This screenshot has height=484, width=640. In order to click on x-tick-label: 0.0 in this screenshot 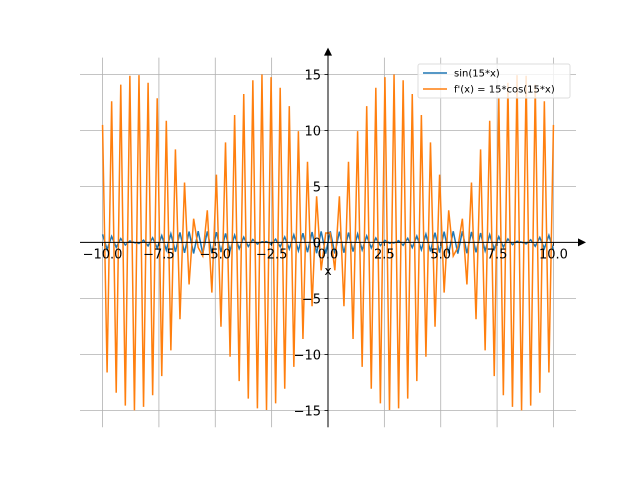, I will do `click(328, 254)`.